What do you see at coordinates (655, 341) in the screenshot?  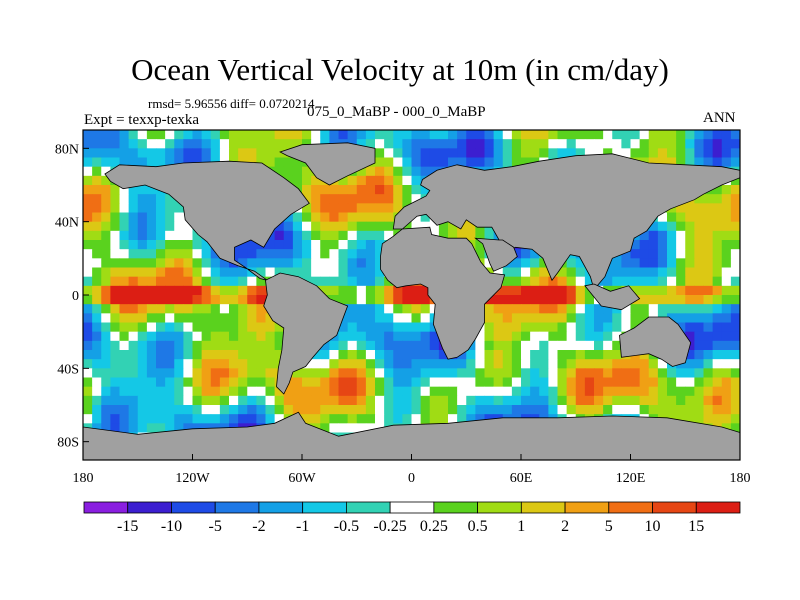 I see `land-australia` at bounding box center [655, 341].